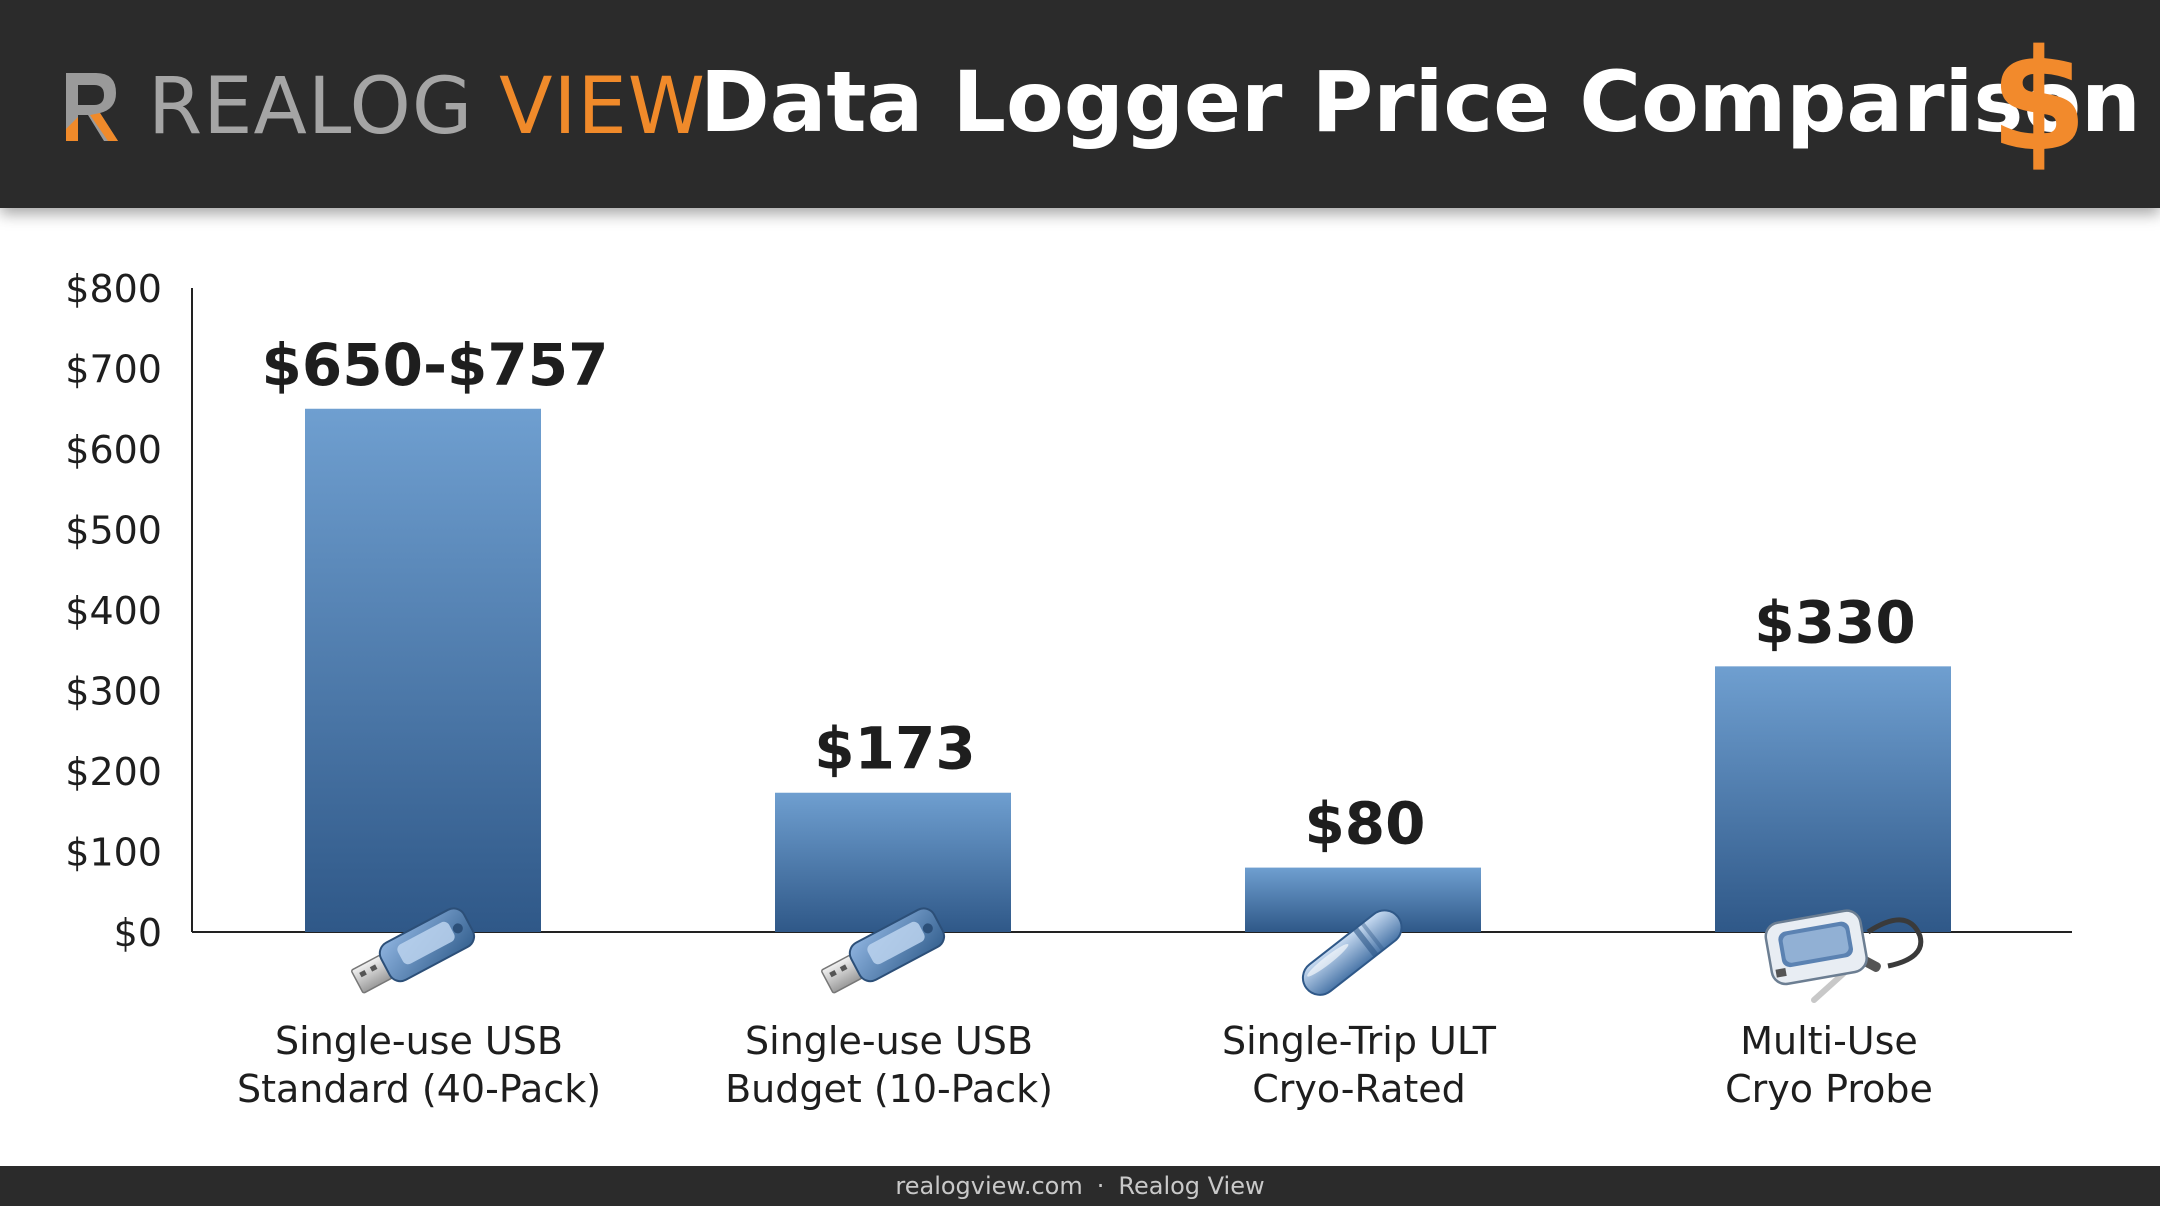 The image size is (2160, 1206). I want to click on y-tick-label: $400, so click(113, 611).